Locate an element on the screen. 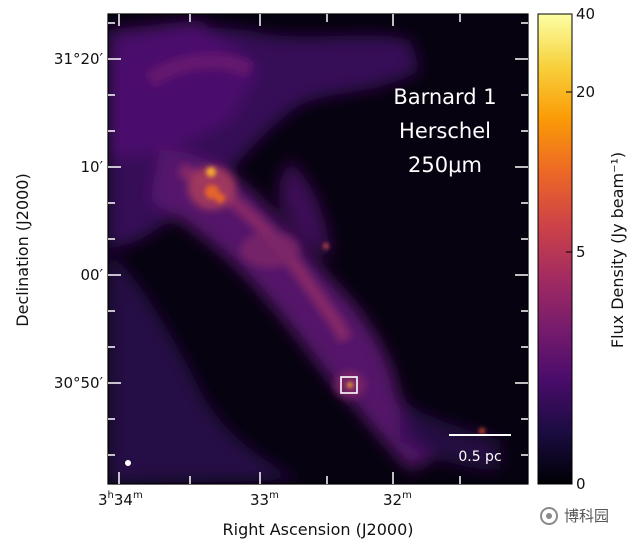 This screenshot has width=641, height=545. y-tick-label: 31°20′ is located at coordinates (79, 59).